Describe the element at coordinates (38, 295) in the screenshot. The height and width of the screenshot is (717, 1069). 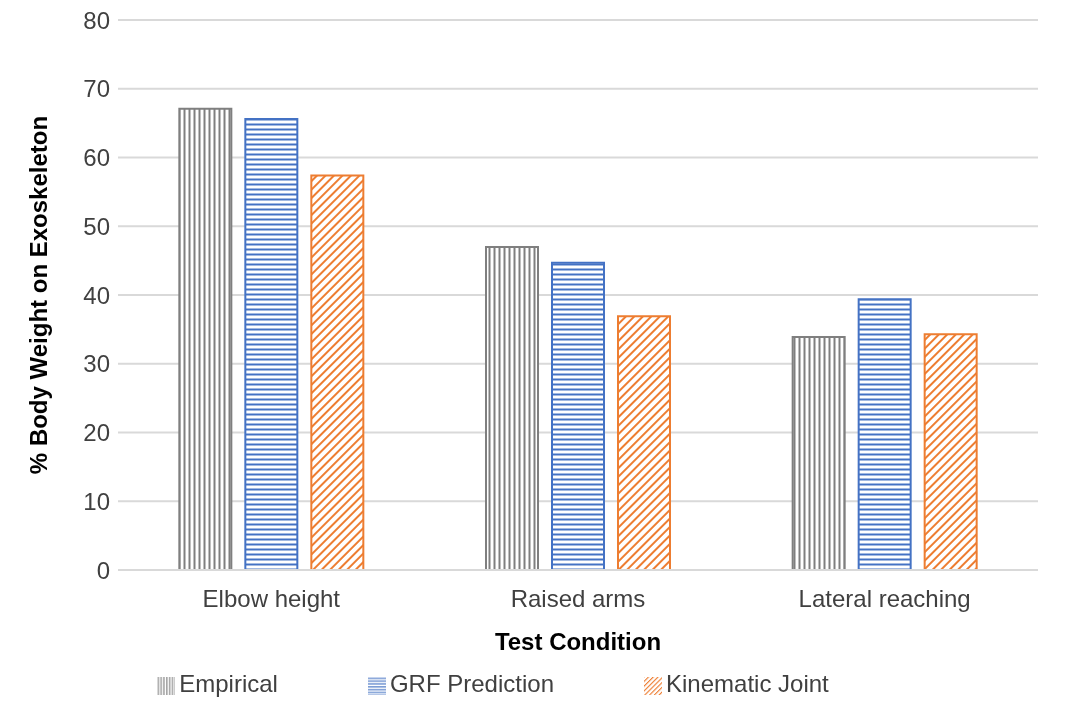
I see `y-axis-title: % Body Weight on Exoskeleton` at that location.